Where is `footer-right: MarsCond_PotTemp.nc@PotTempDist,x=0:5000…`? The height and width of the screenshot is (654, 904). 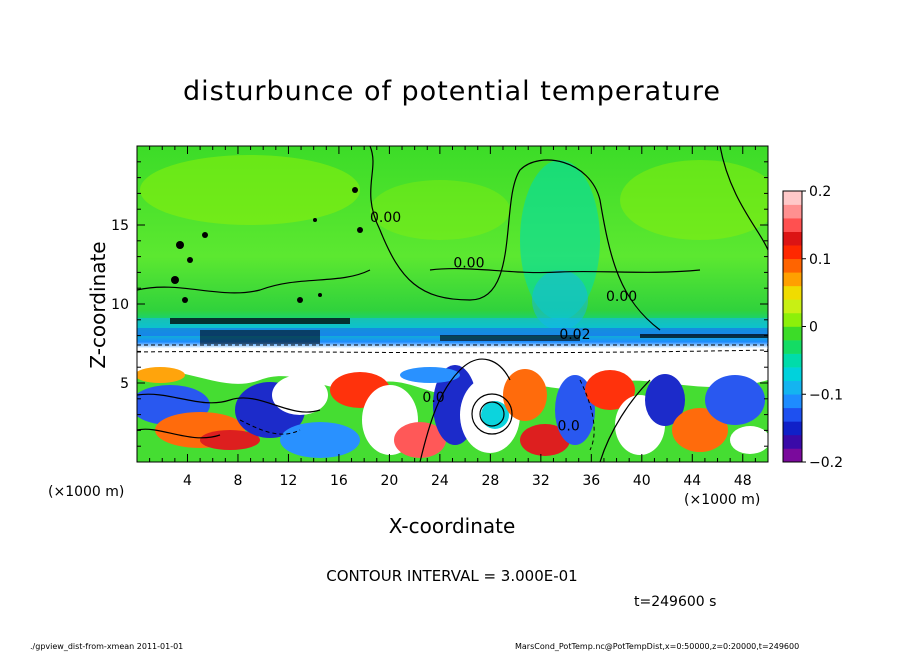 footer-right: MarsCond_PotTemp.nc@PotTempDist,x=0:5000… is located at coordinates (657, 646).